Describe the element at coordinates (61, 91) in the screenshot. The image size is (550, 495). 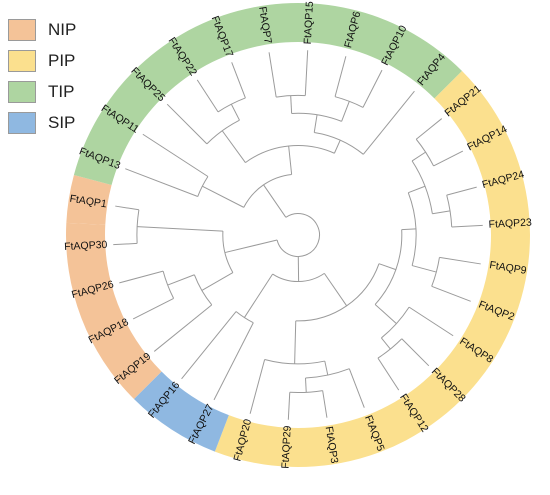
I see `legend-label: TIP` at that location.